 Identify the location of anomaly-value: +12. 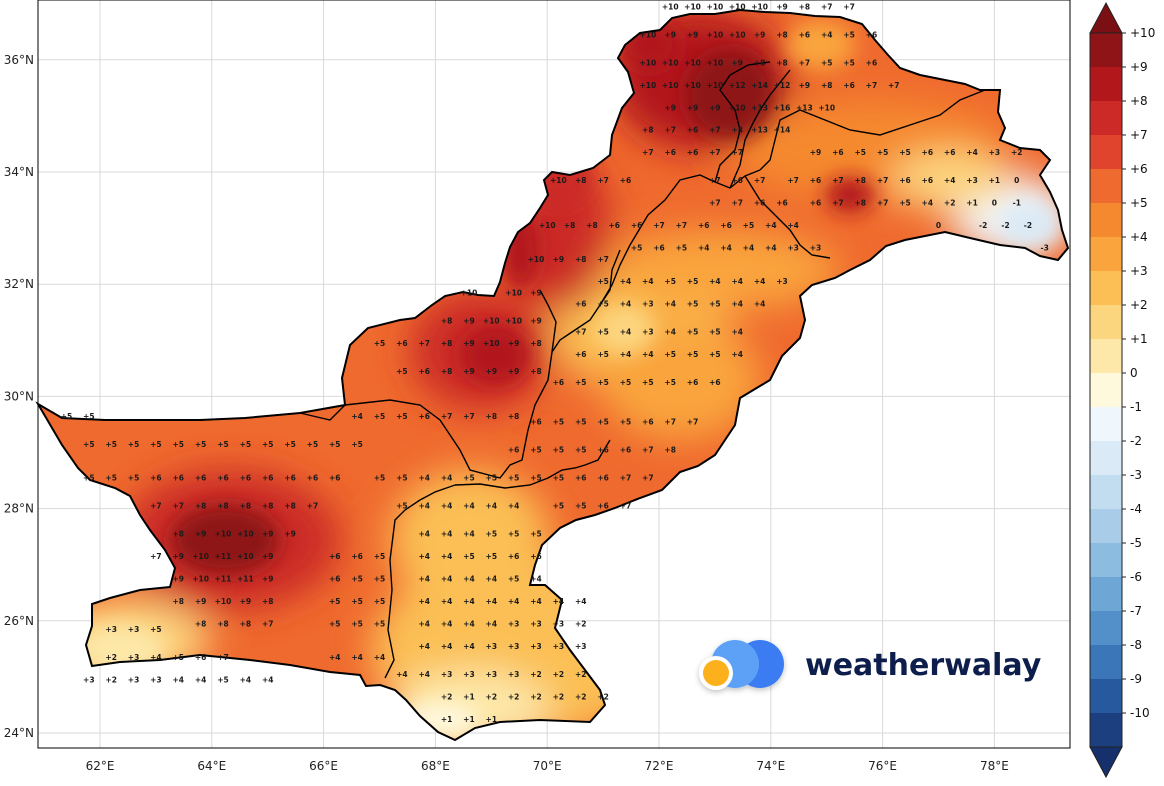
(782, 85).